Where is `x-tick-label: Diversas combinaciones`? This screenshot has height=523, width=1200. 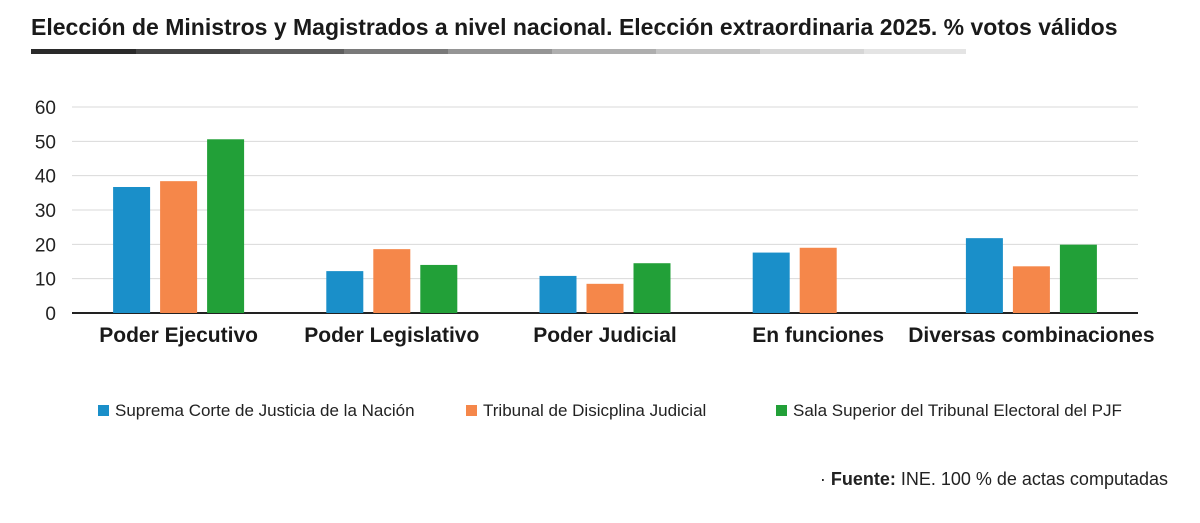 x-tick-label: Diversas combinaciones is located at coordinates (1031, 335).